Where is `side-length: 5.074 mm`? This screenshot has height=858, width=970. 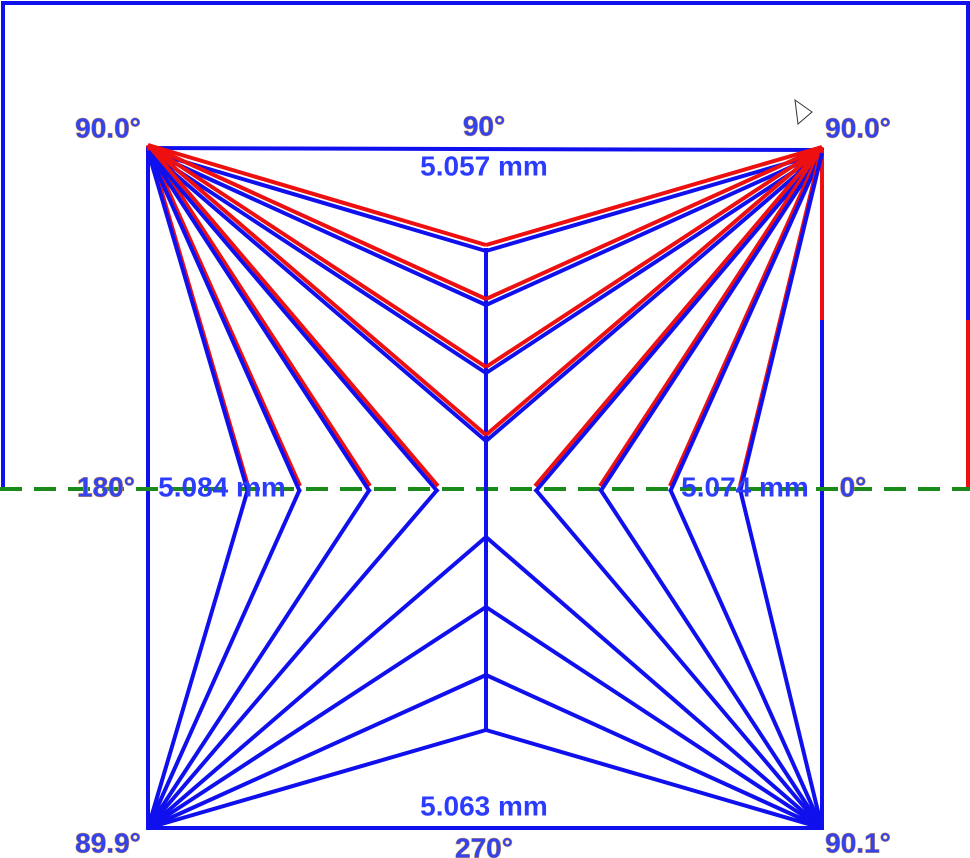
side-length: 5.074 mm is located at coordinates (745, 486).